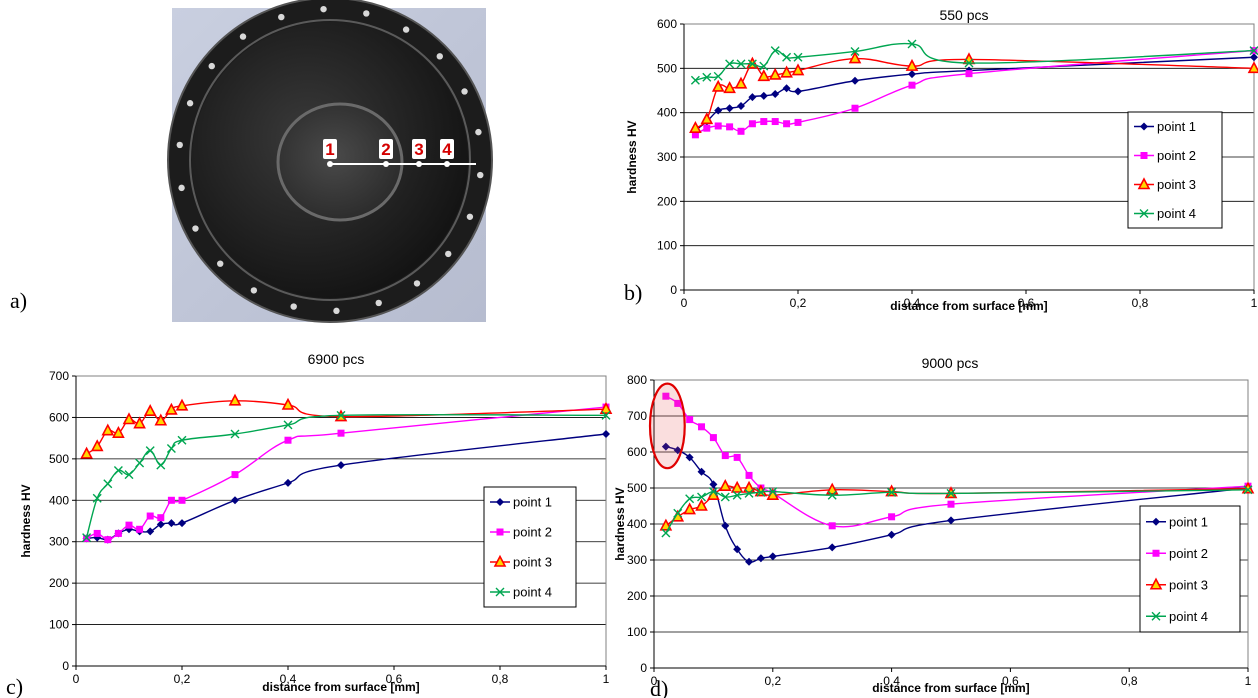  What do you see at coordinates (418, 149) in the screenshot?
I see `point-label-3: 3` at bounding box center [418, 149].